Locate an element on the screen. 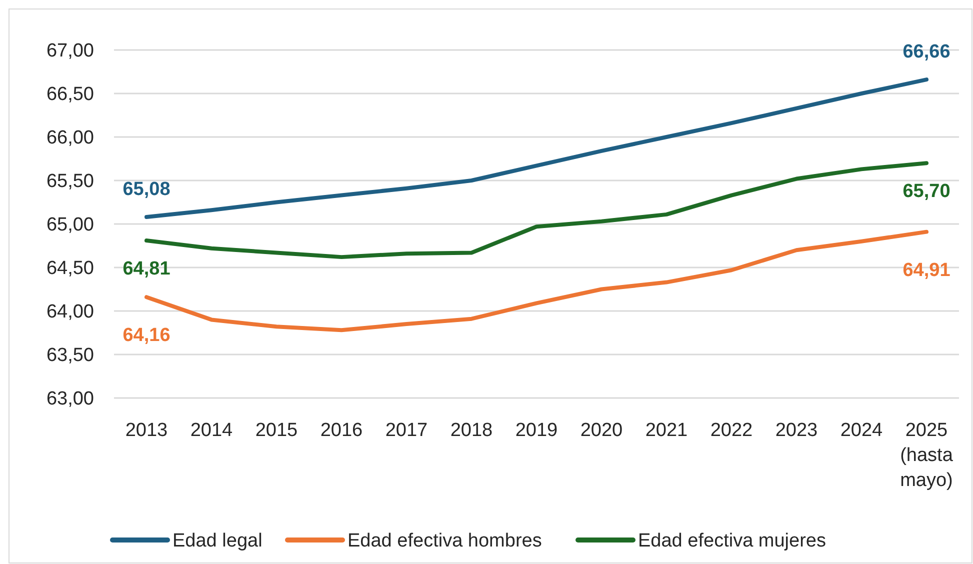 The width and height of the screenshot is (973, 564). x-tick-label: 2014 is located at coordinates (212, 430).